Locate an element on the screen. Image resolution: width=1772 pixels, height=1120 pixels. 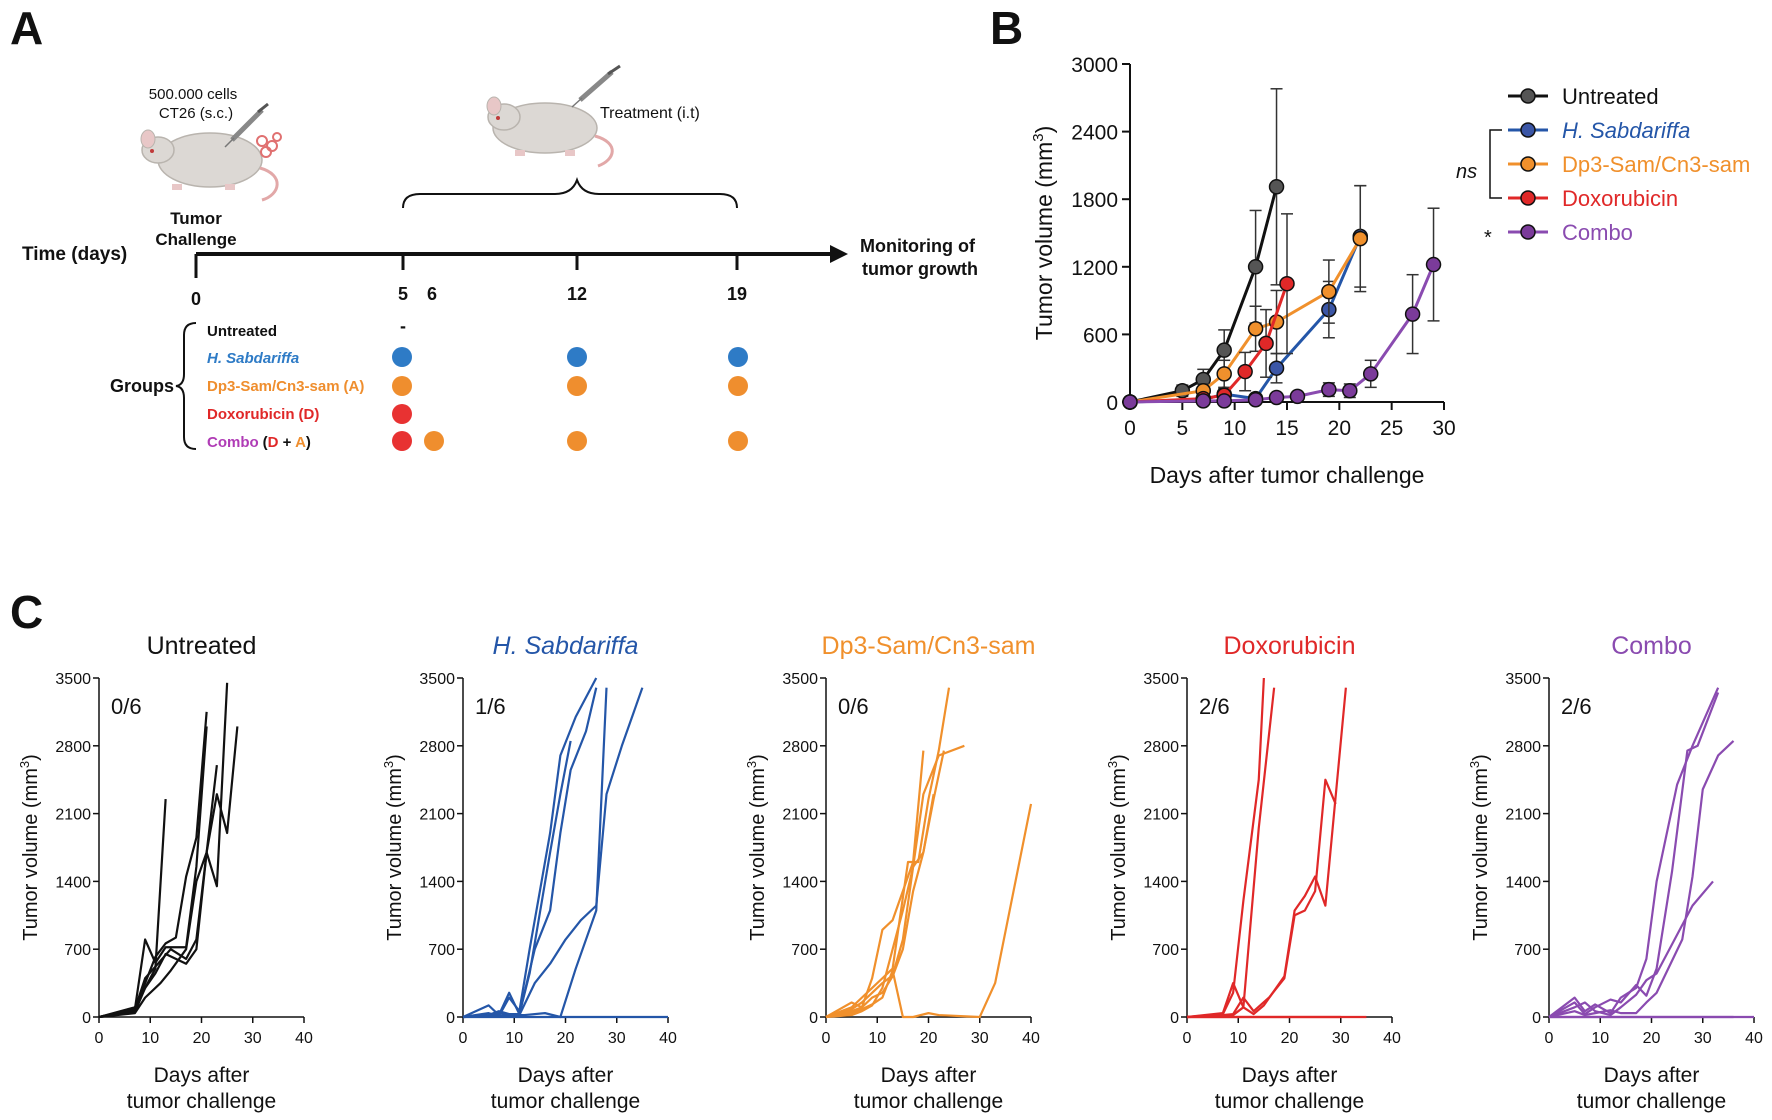
b-series-line is located at coordinates (1203, 295).